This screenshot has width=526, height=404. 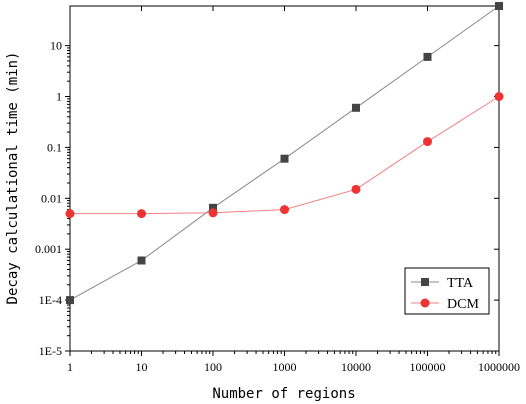 I want to click on y-axis-title: Decay calculational time (min), so click(x=13, y=178).